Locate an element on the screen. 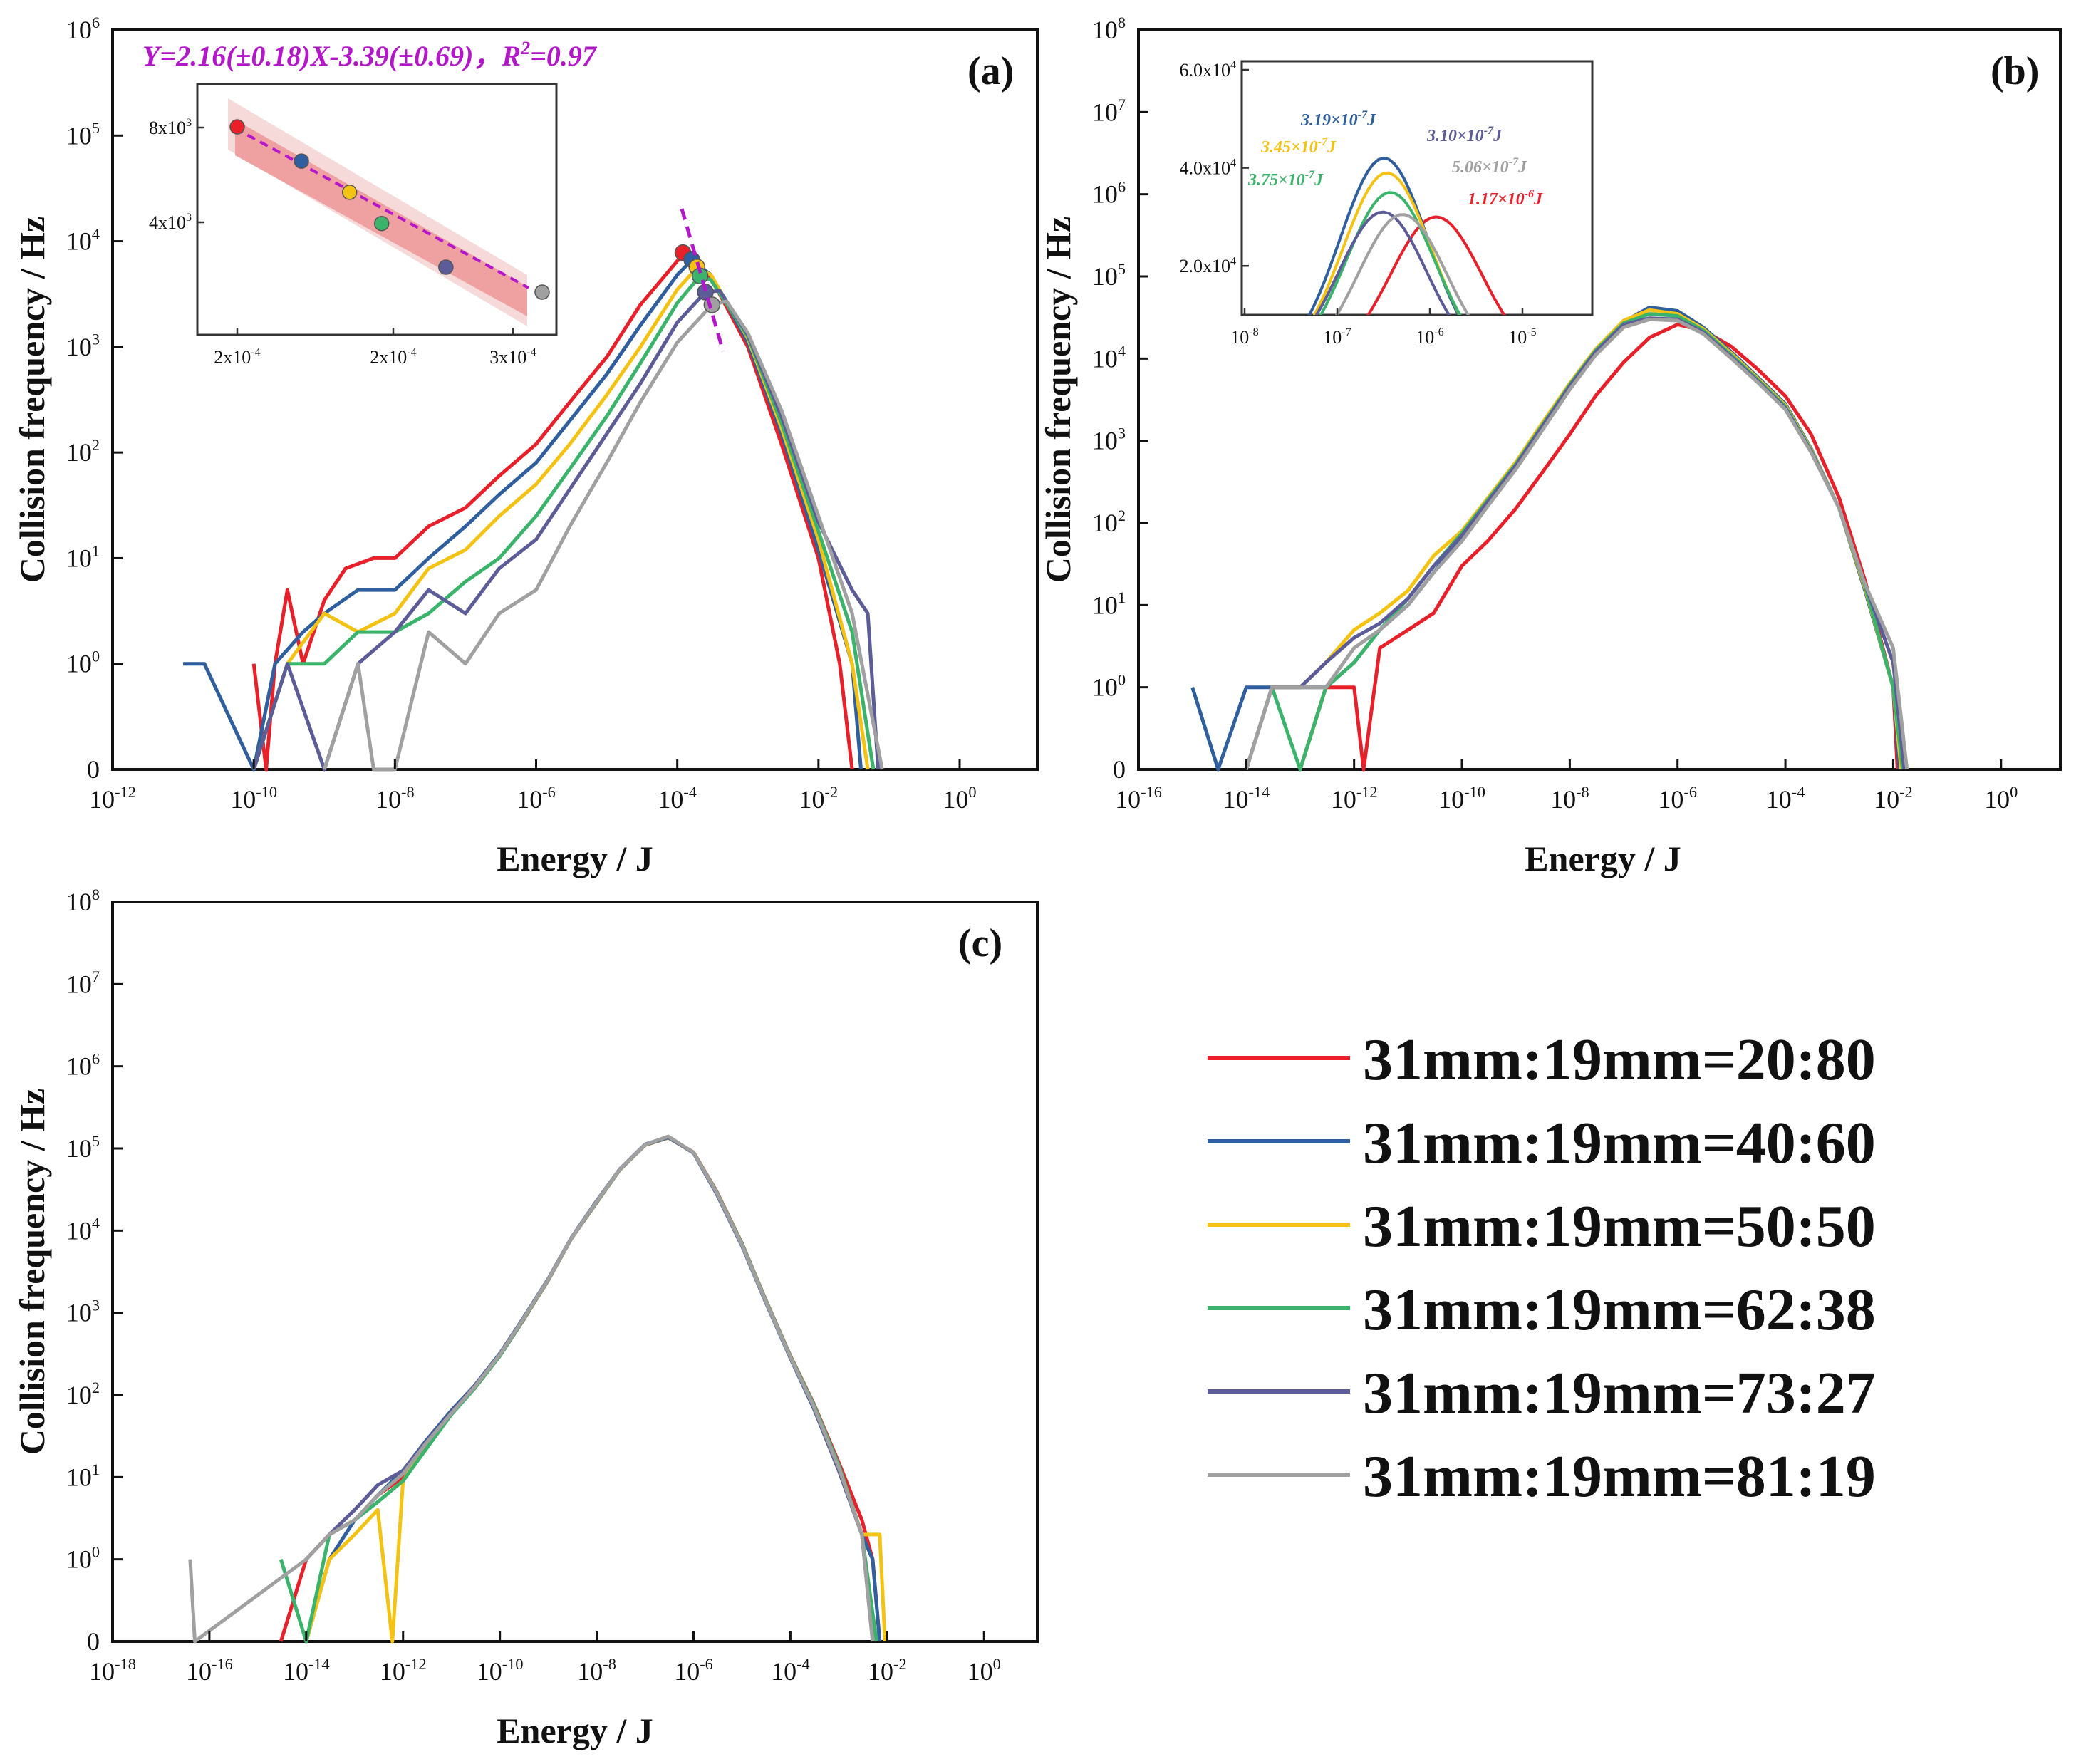 The height and width of the screenshot is (1764, 2081). panel-b-xtick-label-base: 10 is located at coordinates (1670, 799).